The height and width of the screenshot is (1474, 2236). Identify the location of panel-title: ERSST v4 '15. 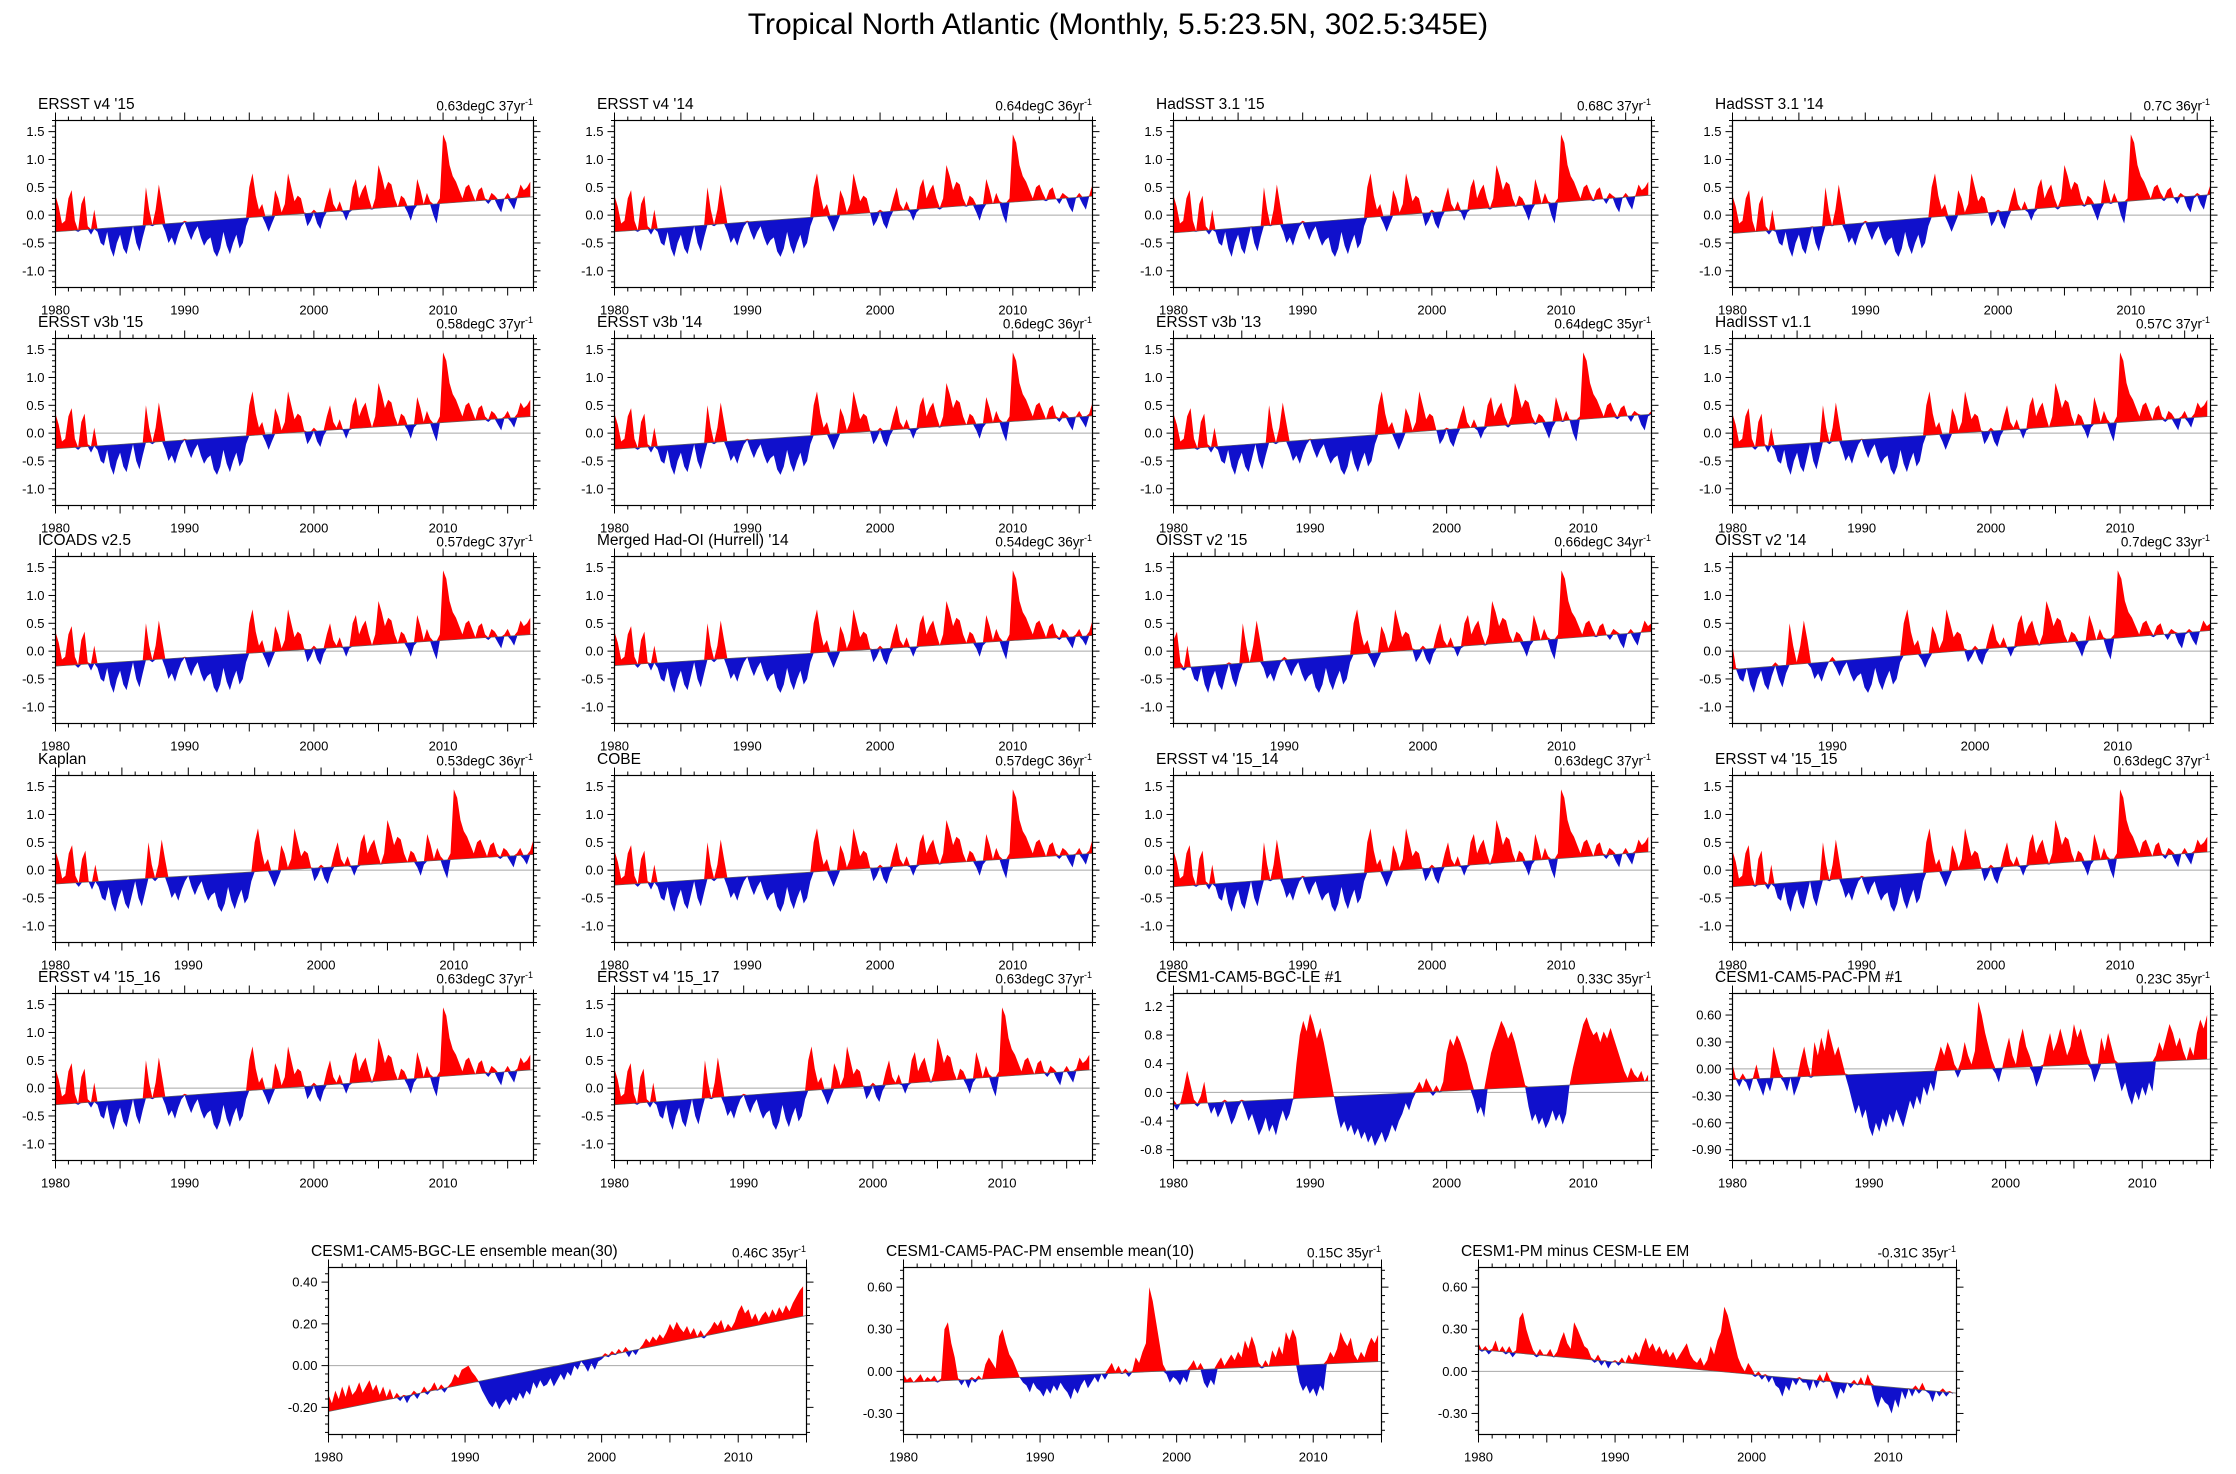
(86, 104).